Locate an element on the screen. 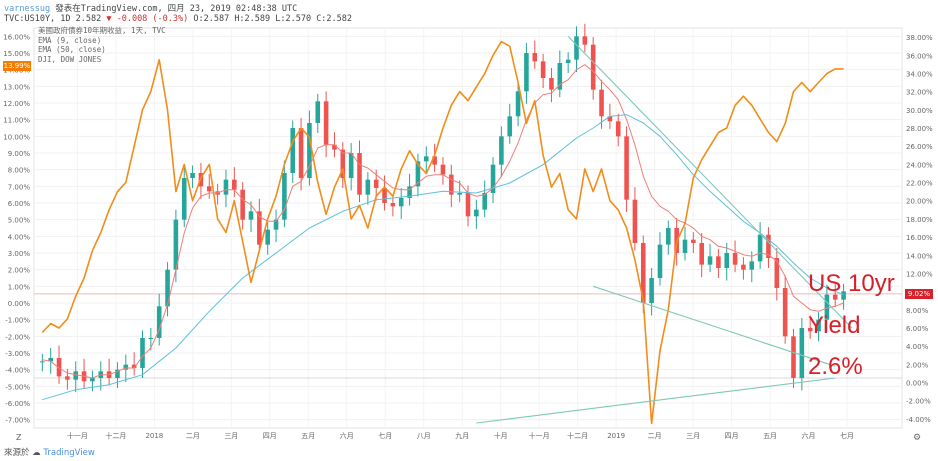  left-tick-label: 10.00% is located at coordinates (16, 137).